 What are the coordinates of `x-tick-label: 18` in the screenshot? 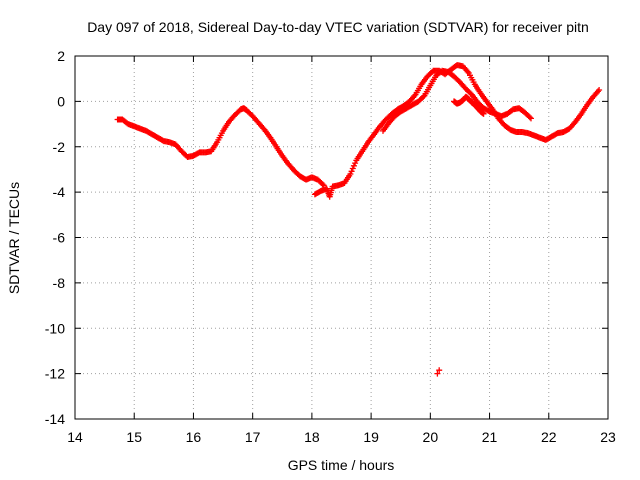 It's located at (312, 437).